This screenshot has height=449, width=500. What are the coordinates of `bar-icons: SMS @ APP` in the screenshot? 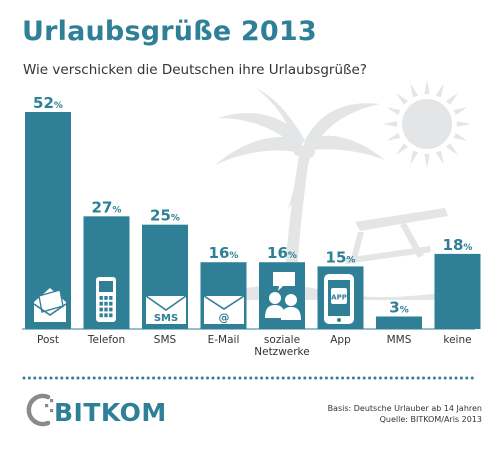 It's located at (193, 298).